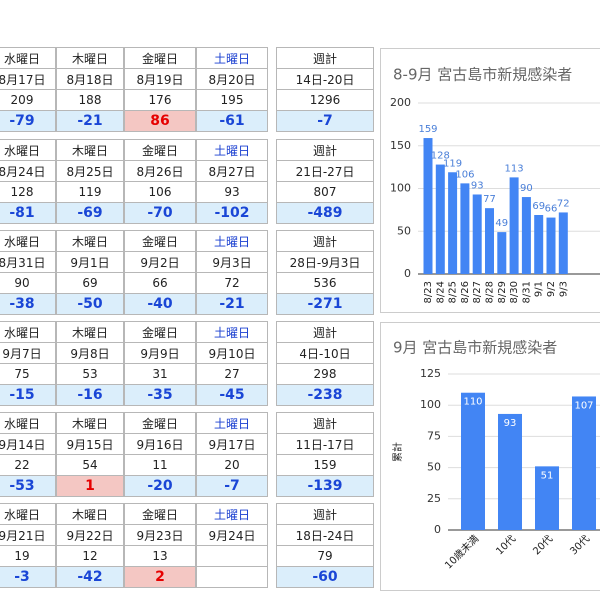 This screenshot has width=600, height=600. What do you see at coordinates (489, 199) in the screenshot?
I see `value-label: 77` at bounding box center [489, 199].